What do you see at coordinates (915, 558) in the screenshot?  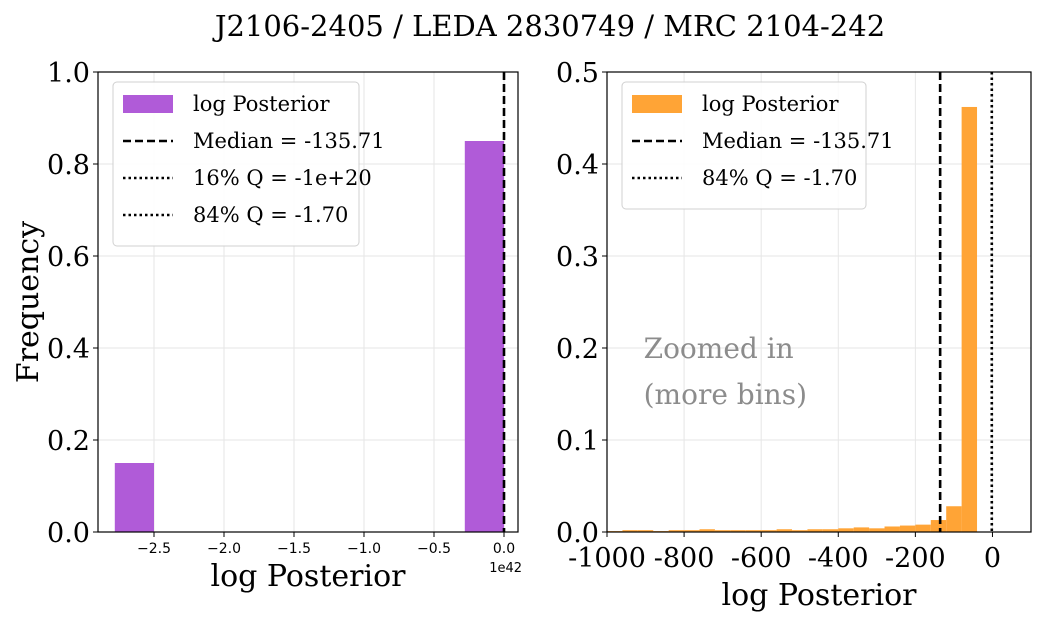 I see `x-tick-label: -200` at bounding box center [915, 558].